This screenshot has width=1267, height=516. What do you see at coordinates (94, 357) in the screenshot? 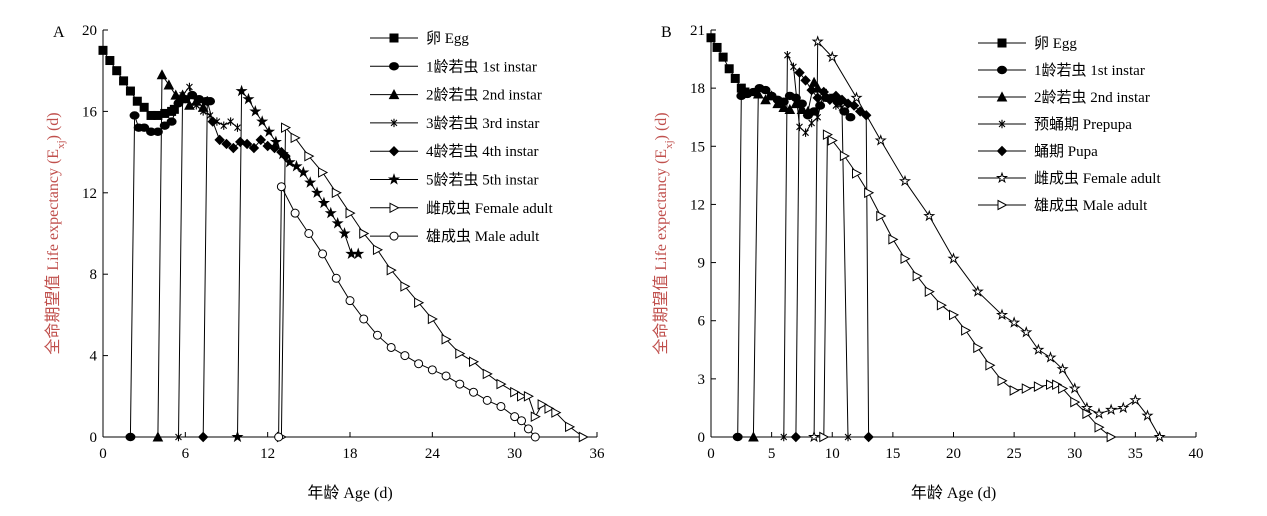
I see `y-tick-label: 4` at bounding box center [94, 357].